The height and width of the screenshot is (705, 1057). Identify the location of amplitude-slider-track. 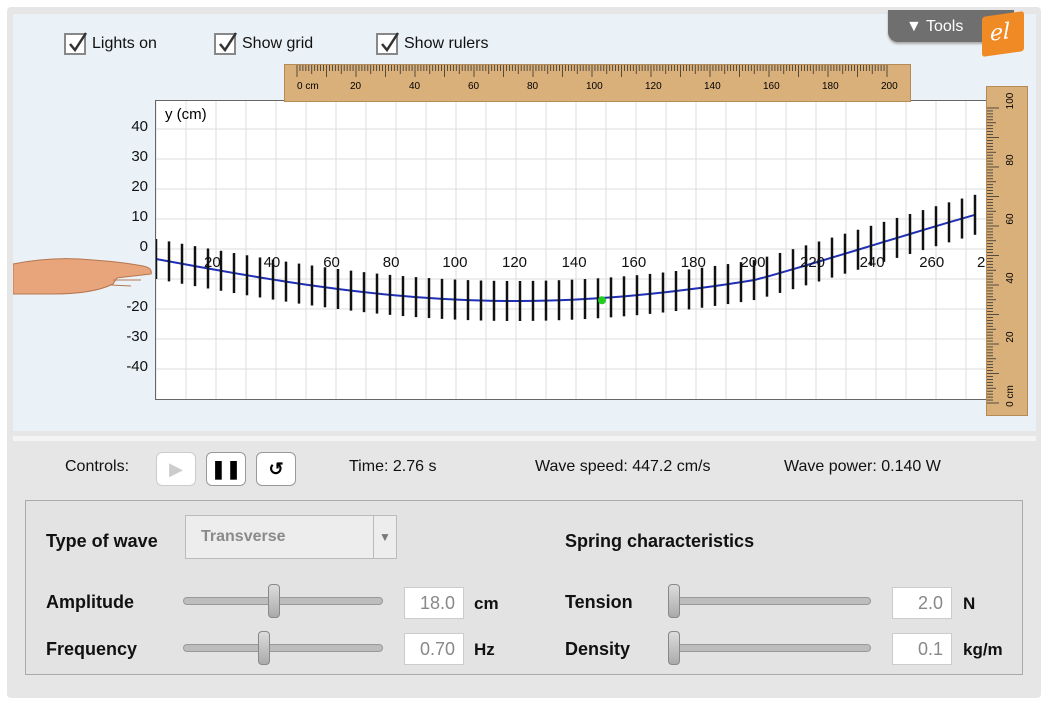
(283, 601).